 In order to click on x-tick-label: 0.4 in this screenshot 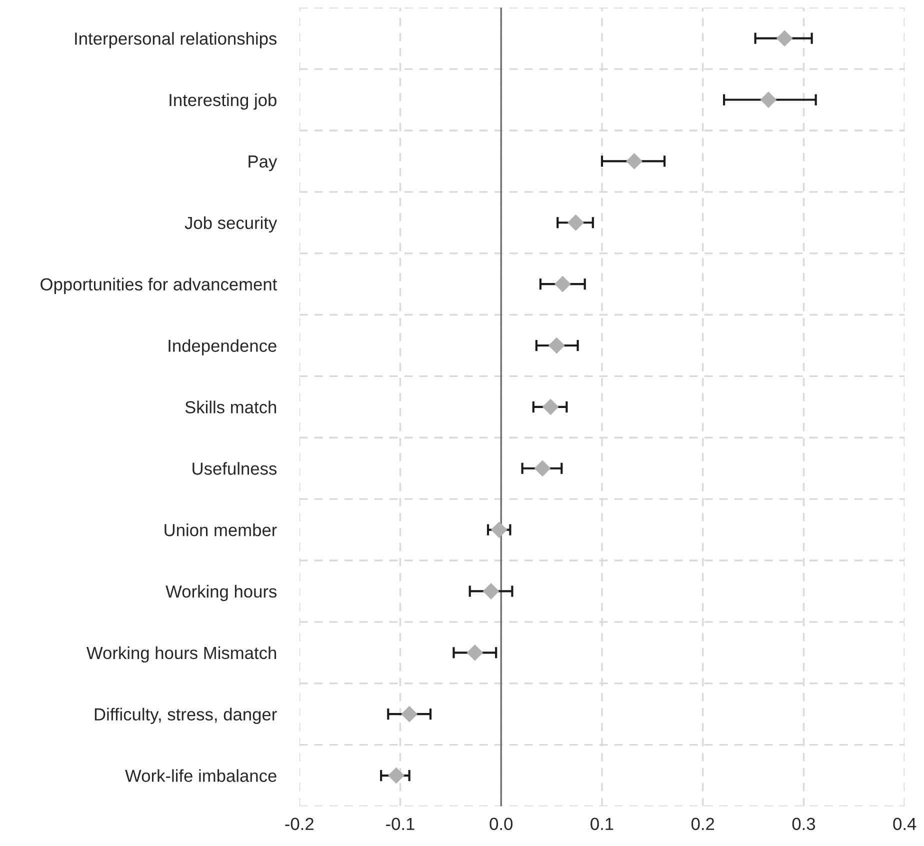, I will do `click(904, 824)`.